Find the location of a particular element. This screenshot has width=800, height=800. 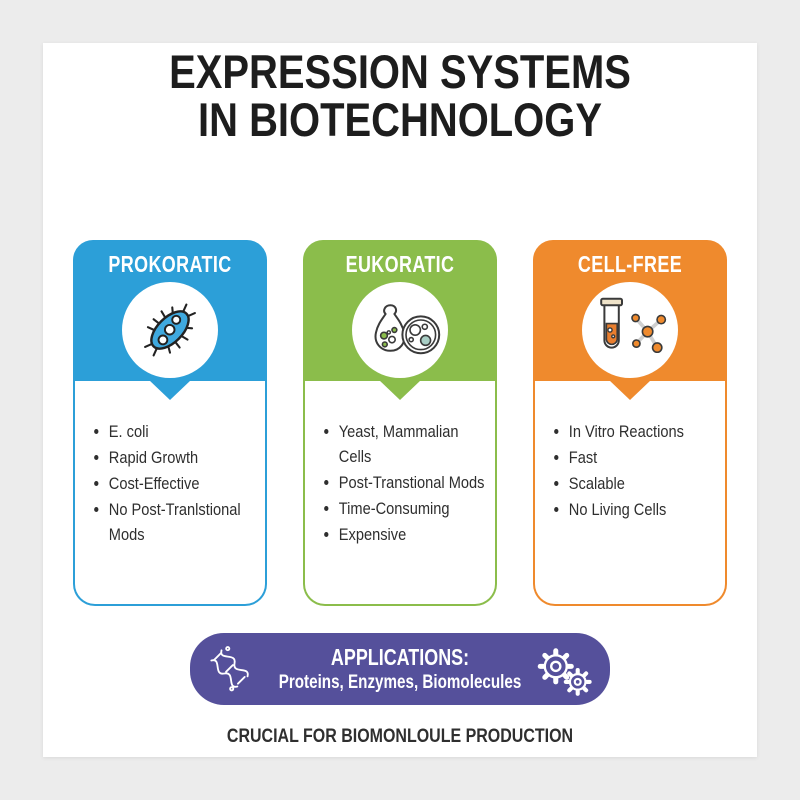

feature-item: Post-Transtional Mods is located at coordinates (416, 482).